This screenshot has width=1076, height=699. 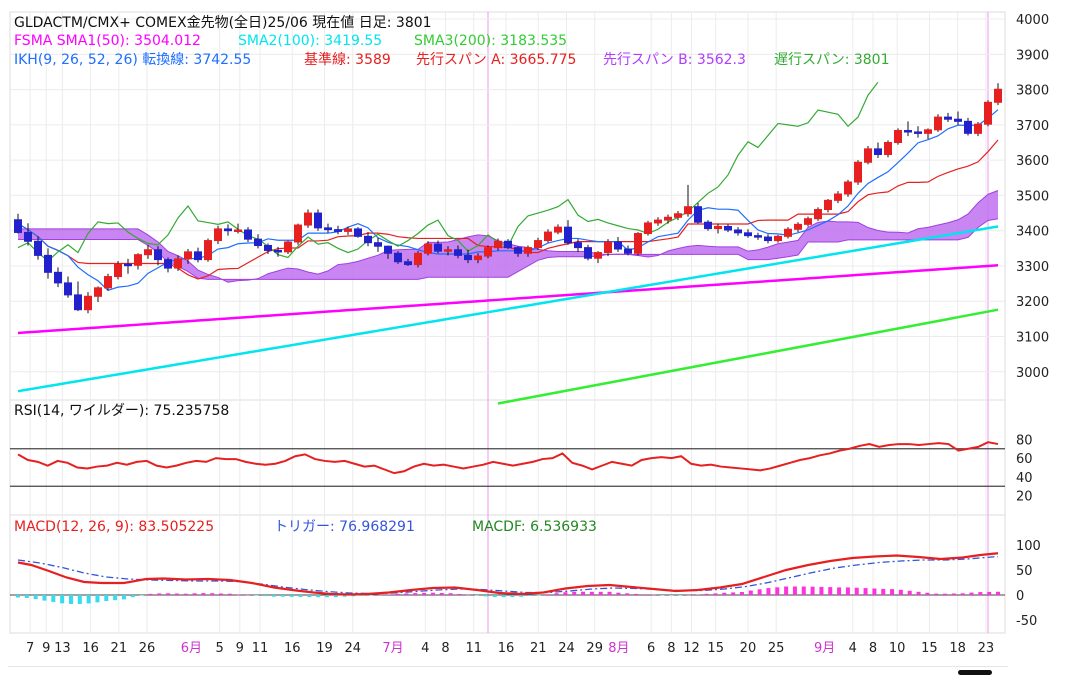 What do you see at coordinates (618, 648) in the screenshot?
I see `x-tick-label: 8月` at bounding box center [618, 648].